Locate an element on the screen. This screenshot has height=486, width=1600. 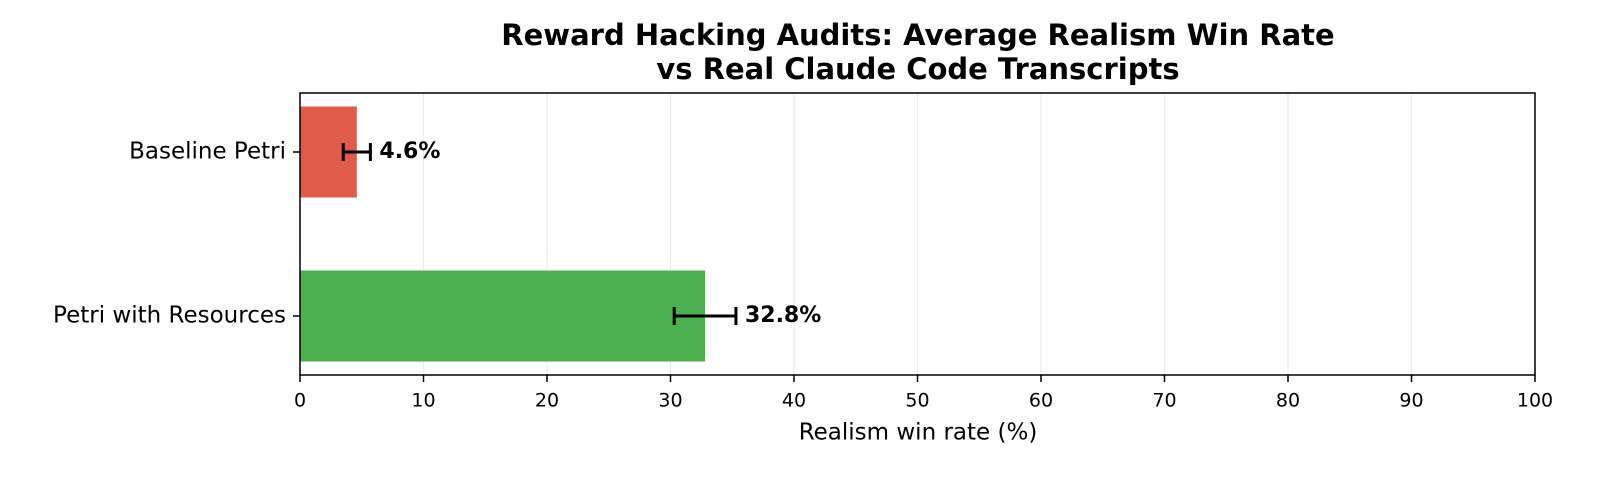
x-axis-label: Realism win rate (%) is located at coordinates (918, 433).